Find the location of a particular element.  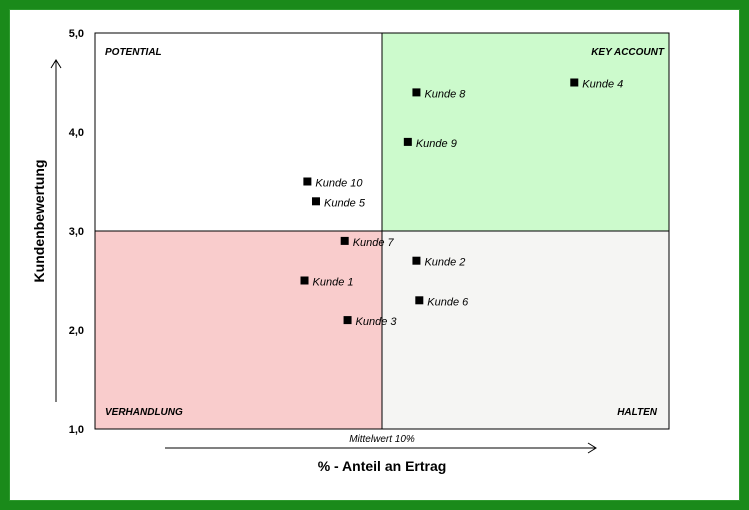

point-label: Kunde 2 is located at coordinates (444, 263).